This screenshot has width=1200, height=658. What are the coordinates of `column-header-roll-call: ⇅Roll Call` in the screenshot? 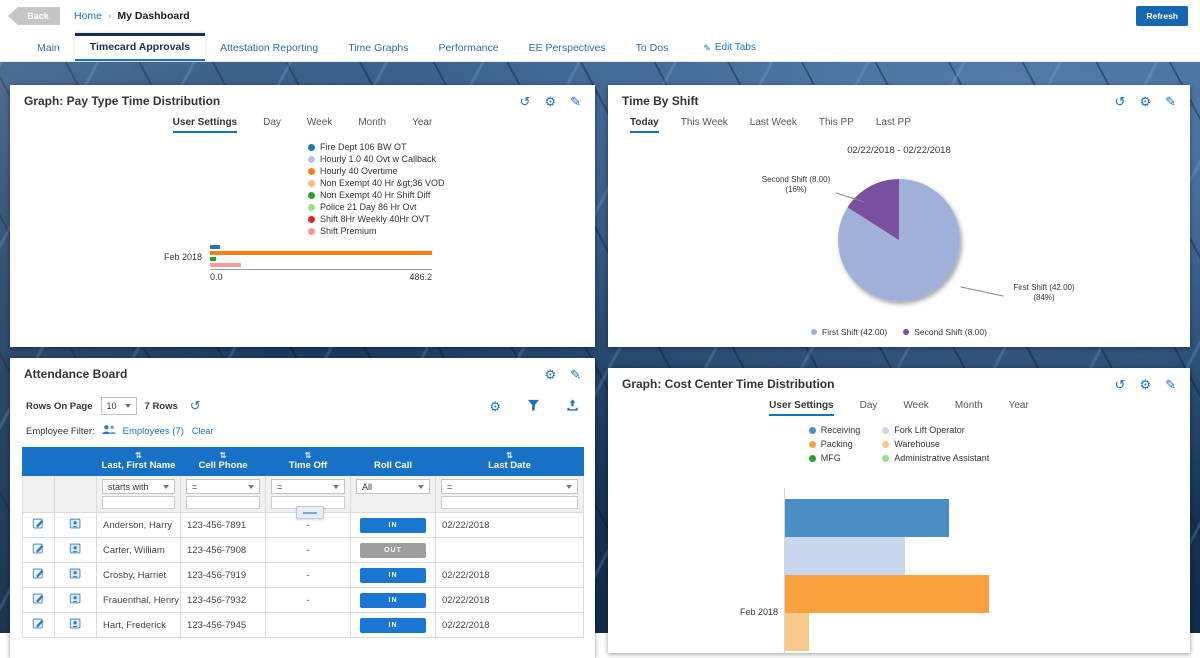 It's located at (393, 461).